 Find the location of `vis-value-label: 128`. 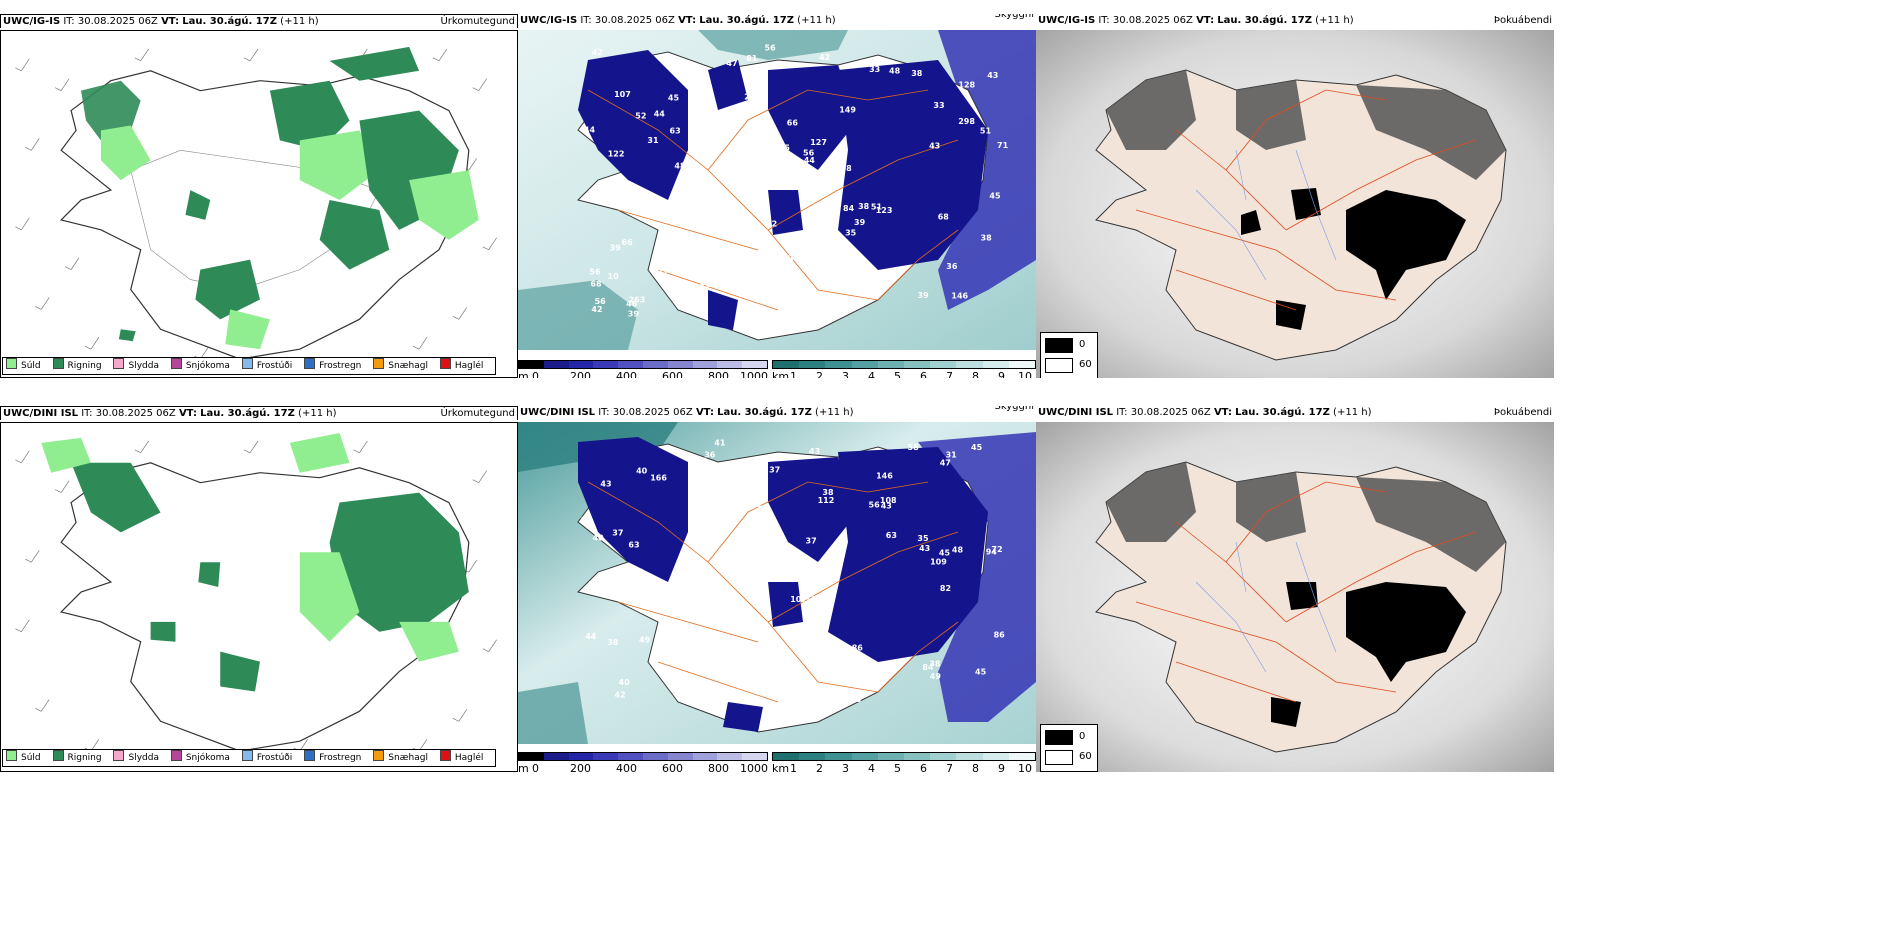

vis-value-label: 128 is located at coordinates (966, 85).